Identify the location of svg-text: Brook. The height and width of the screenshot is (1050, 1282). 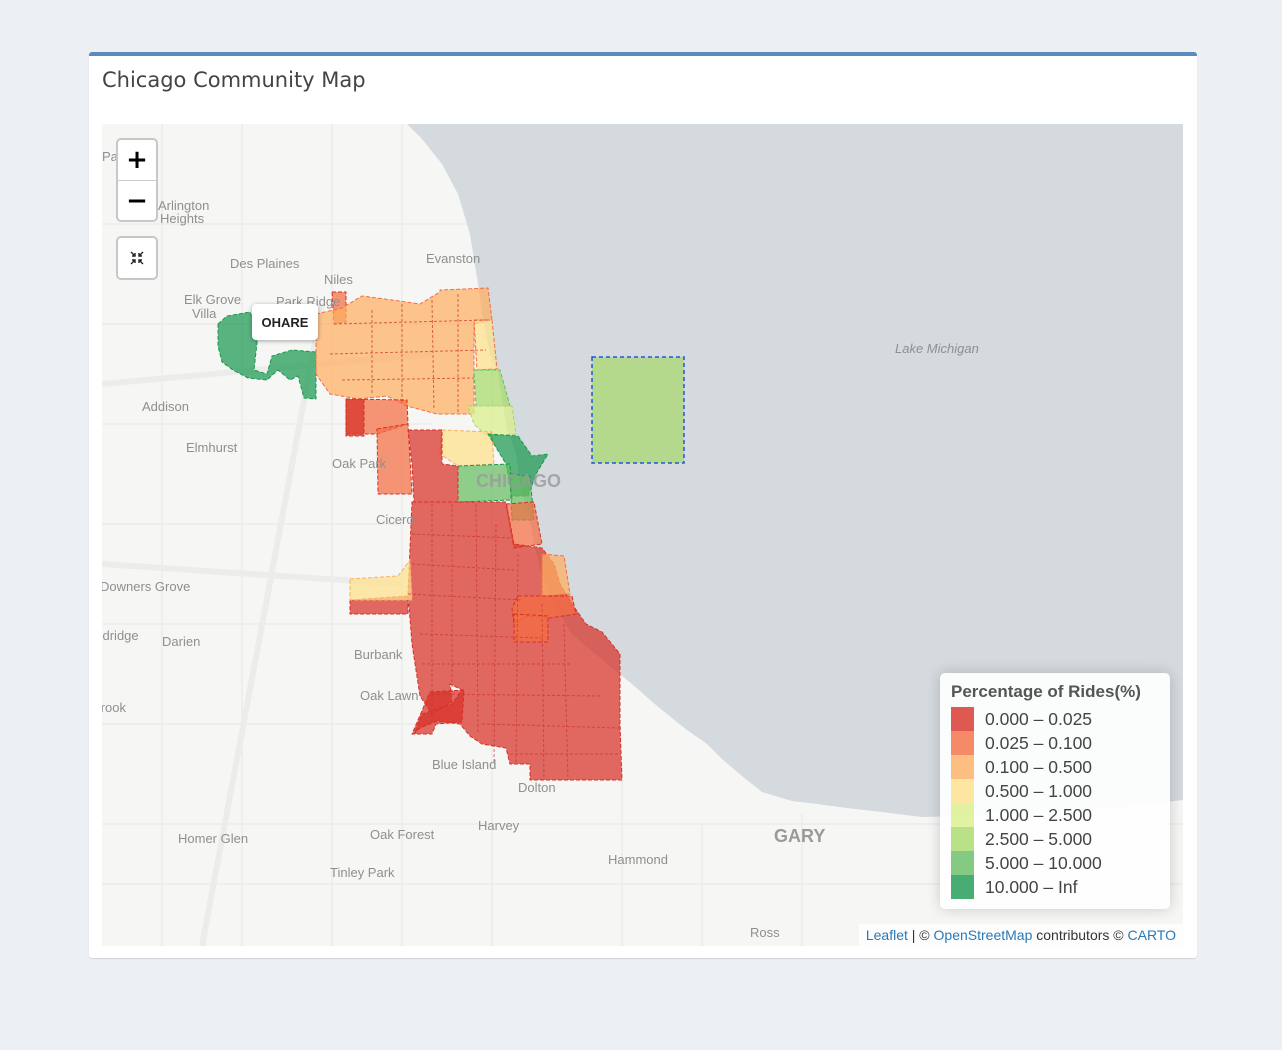
(114, 707).